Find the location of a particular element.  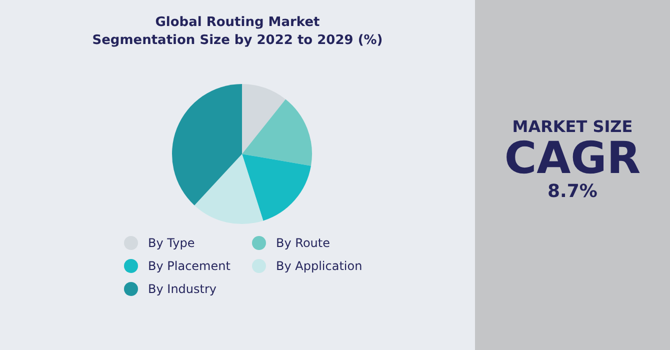

text: 8.7% is located at coordinates (572, 191).